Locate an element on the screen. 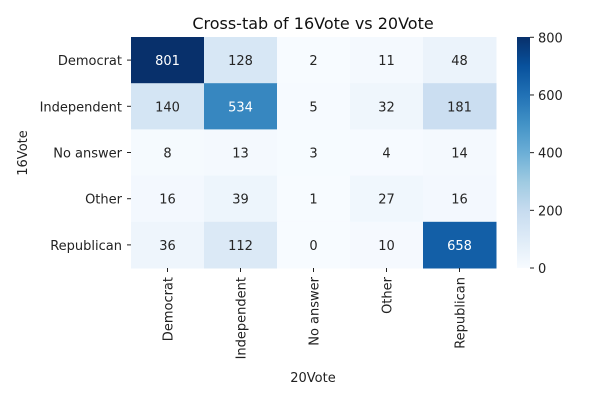 This screenshot has width=600, height=400. colorbar-tick-label: 0 is located at coordinates (542, 269).